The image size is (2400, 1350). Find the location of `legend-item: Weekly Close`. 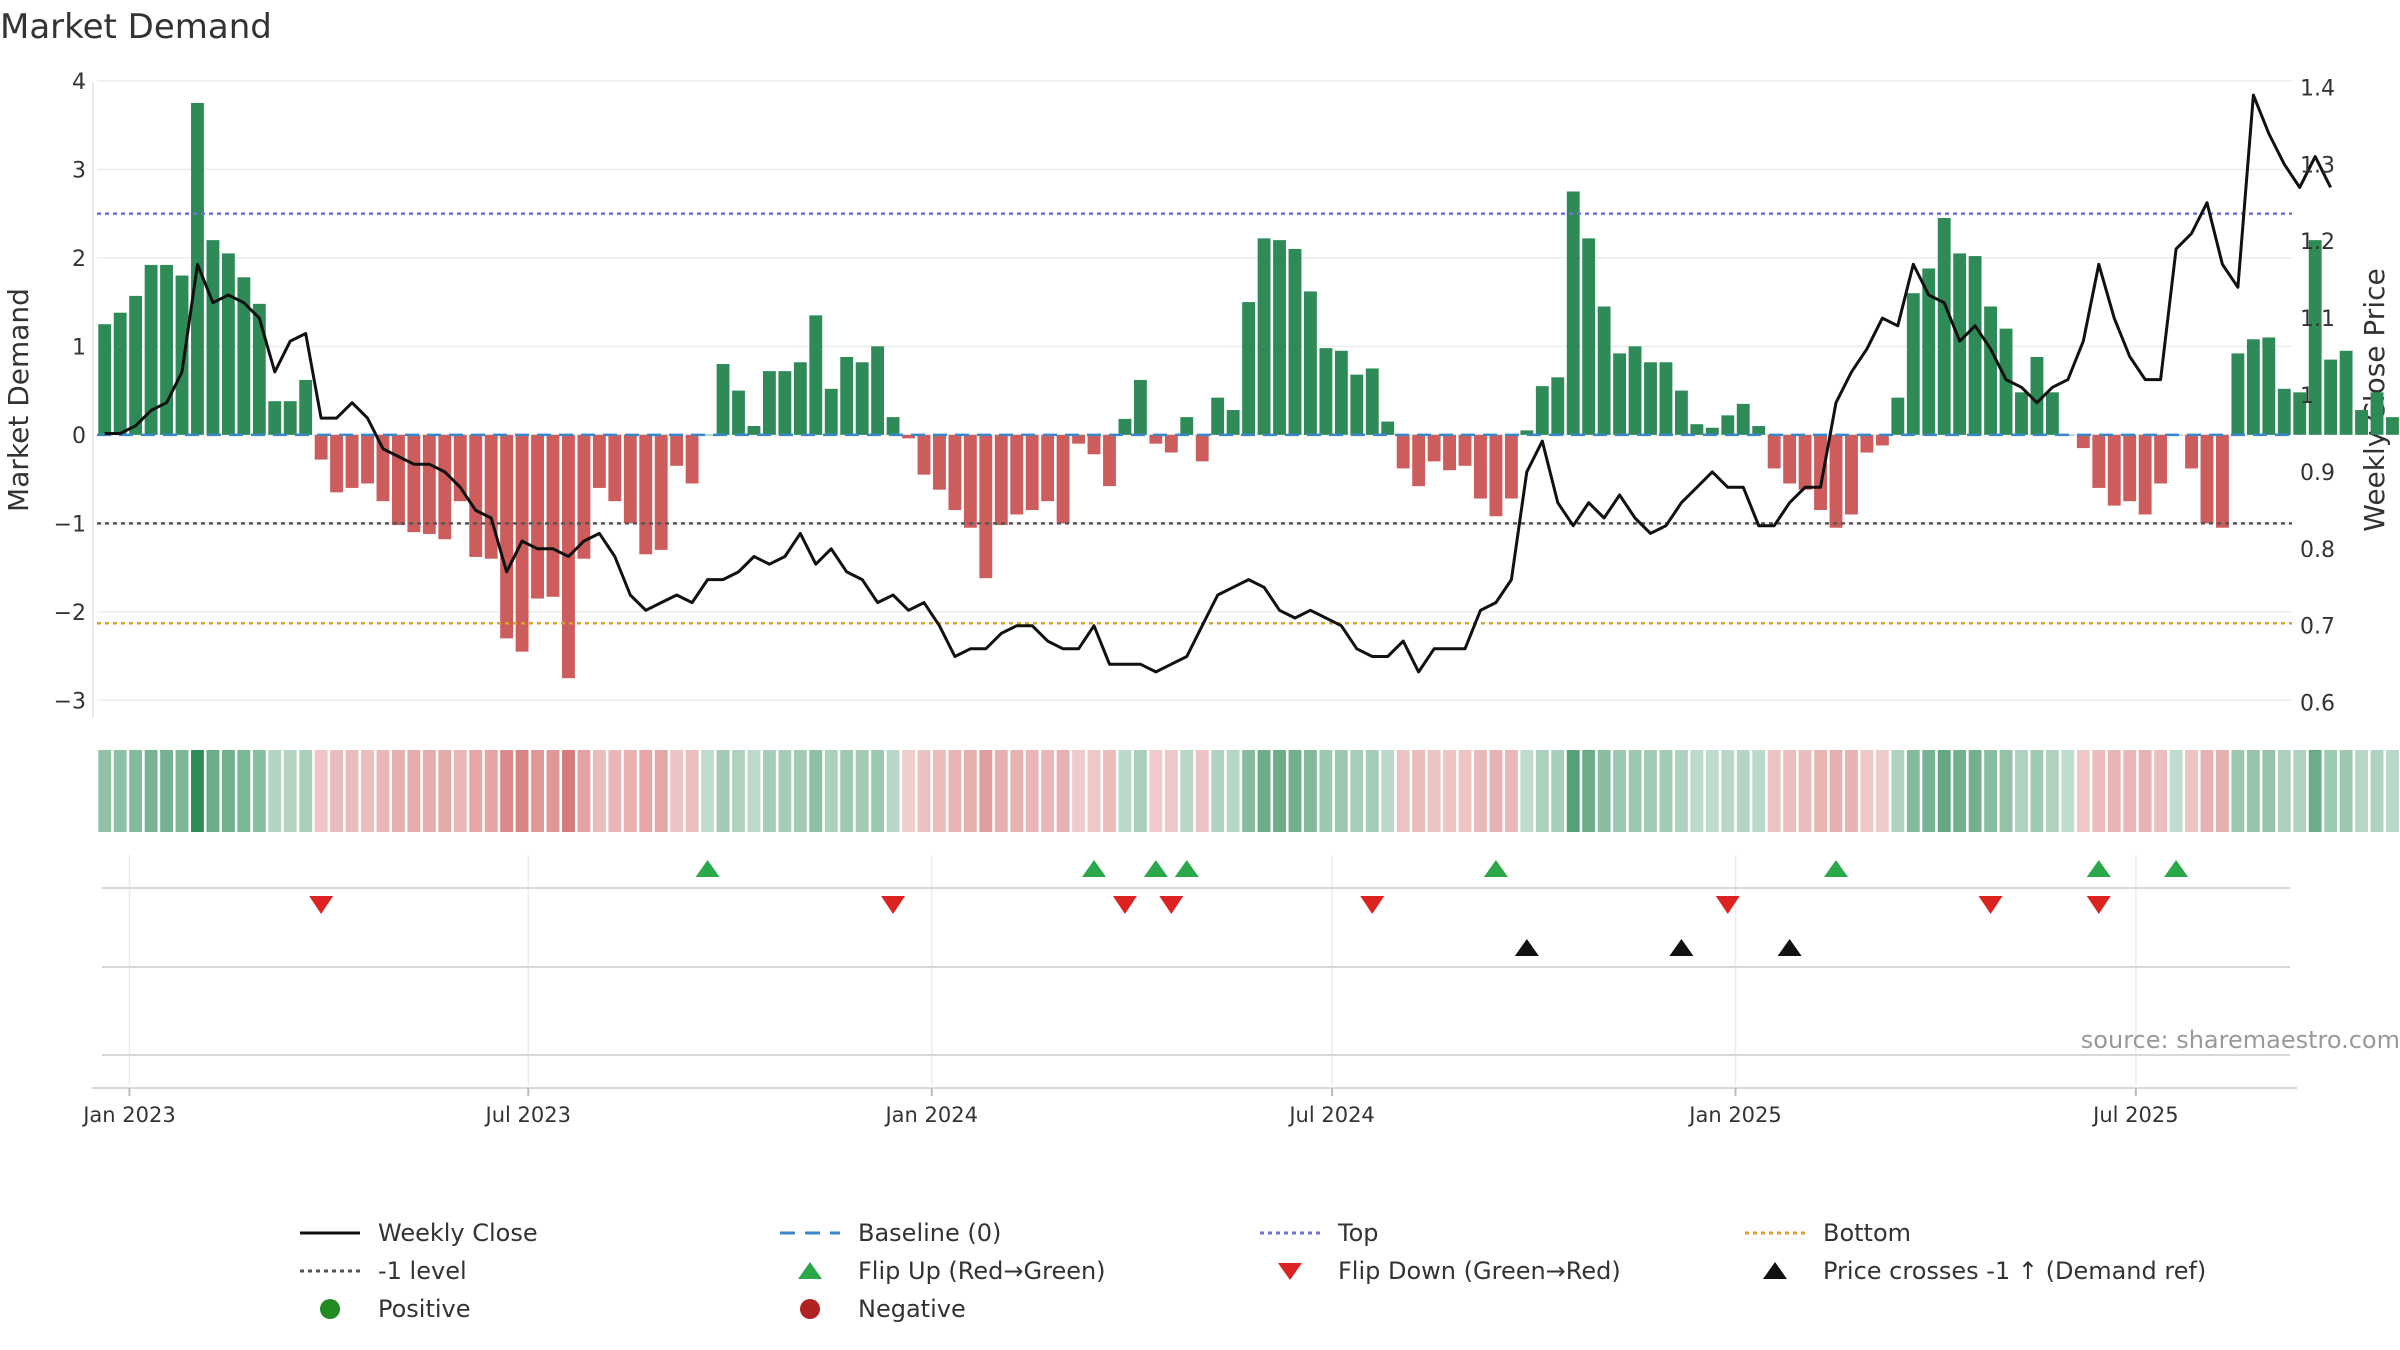

legend-item: Weekly Close is located at coordinates (419, 1233).